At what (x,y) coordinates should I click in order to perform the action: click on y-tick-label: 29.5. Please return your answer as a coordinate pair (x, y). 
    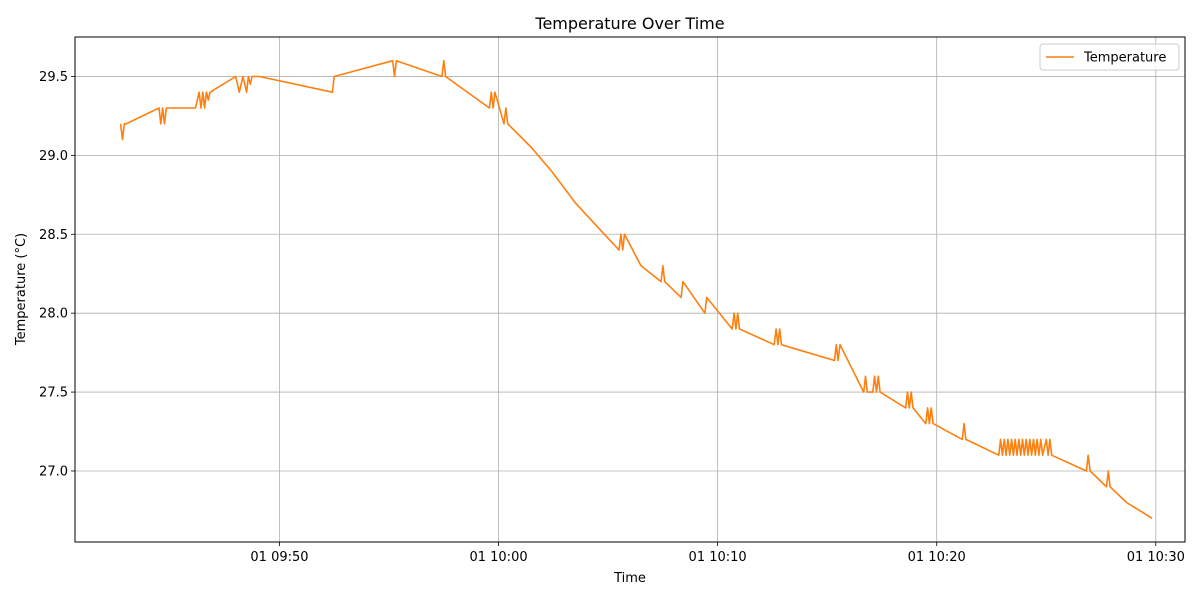
    Looking at the image, I should click on (53, 77).